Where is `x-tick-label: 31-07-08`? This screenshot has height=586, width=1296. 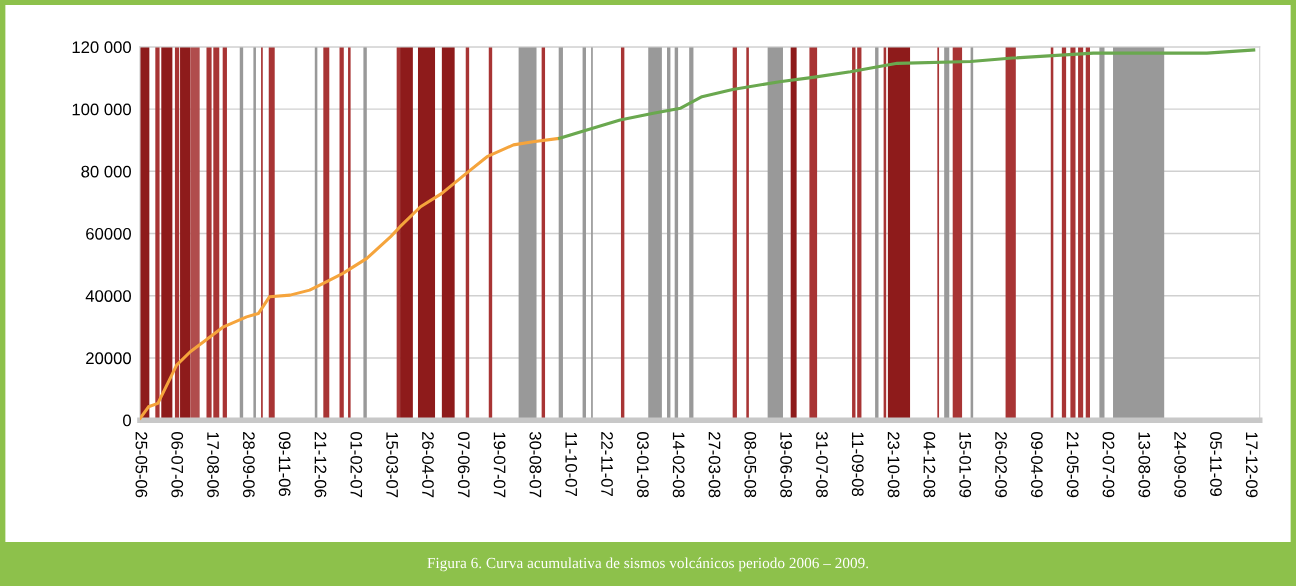 x-tick-label: 31-07-08 is located at coordinates (822, 464).